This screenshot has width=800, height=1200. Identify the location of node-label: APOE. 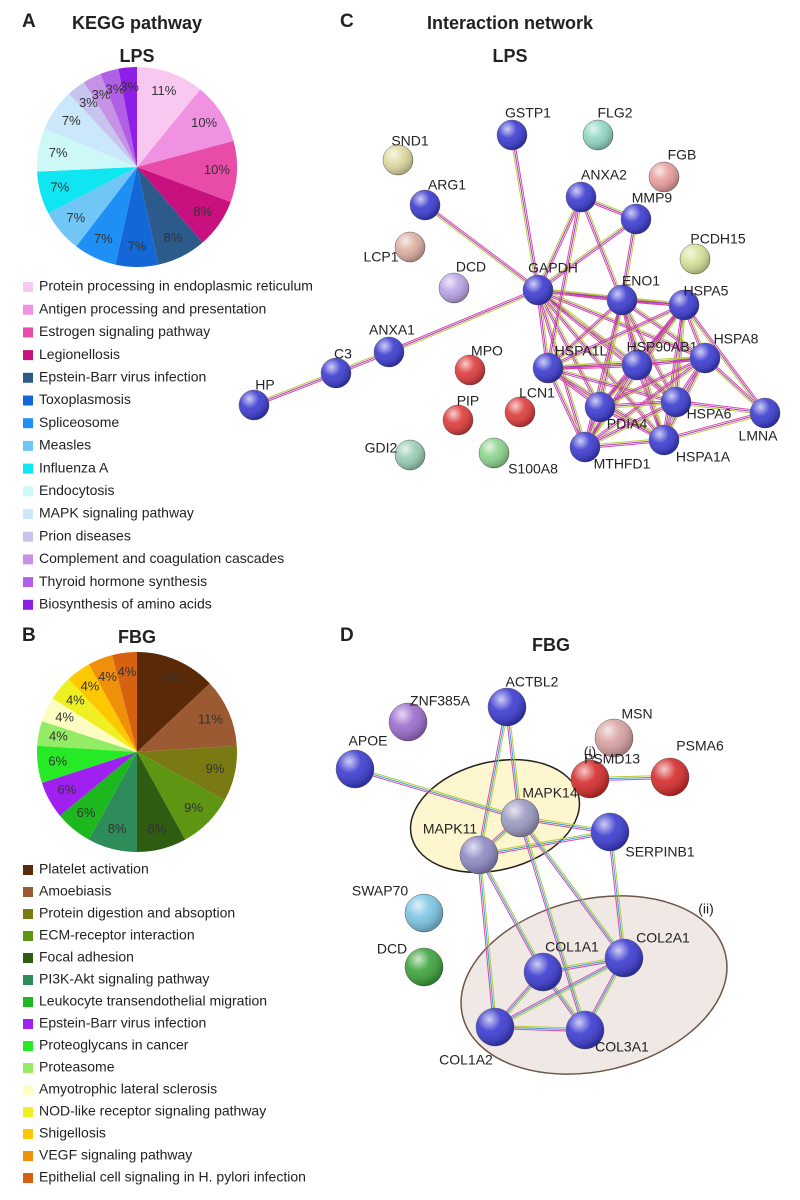
(368, 741).